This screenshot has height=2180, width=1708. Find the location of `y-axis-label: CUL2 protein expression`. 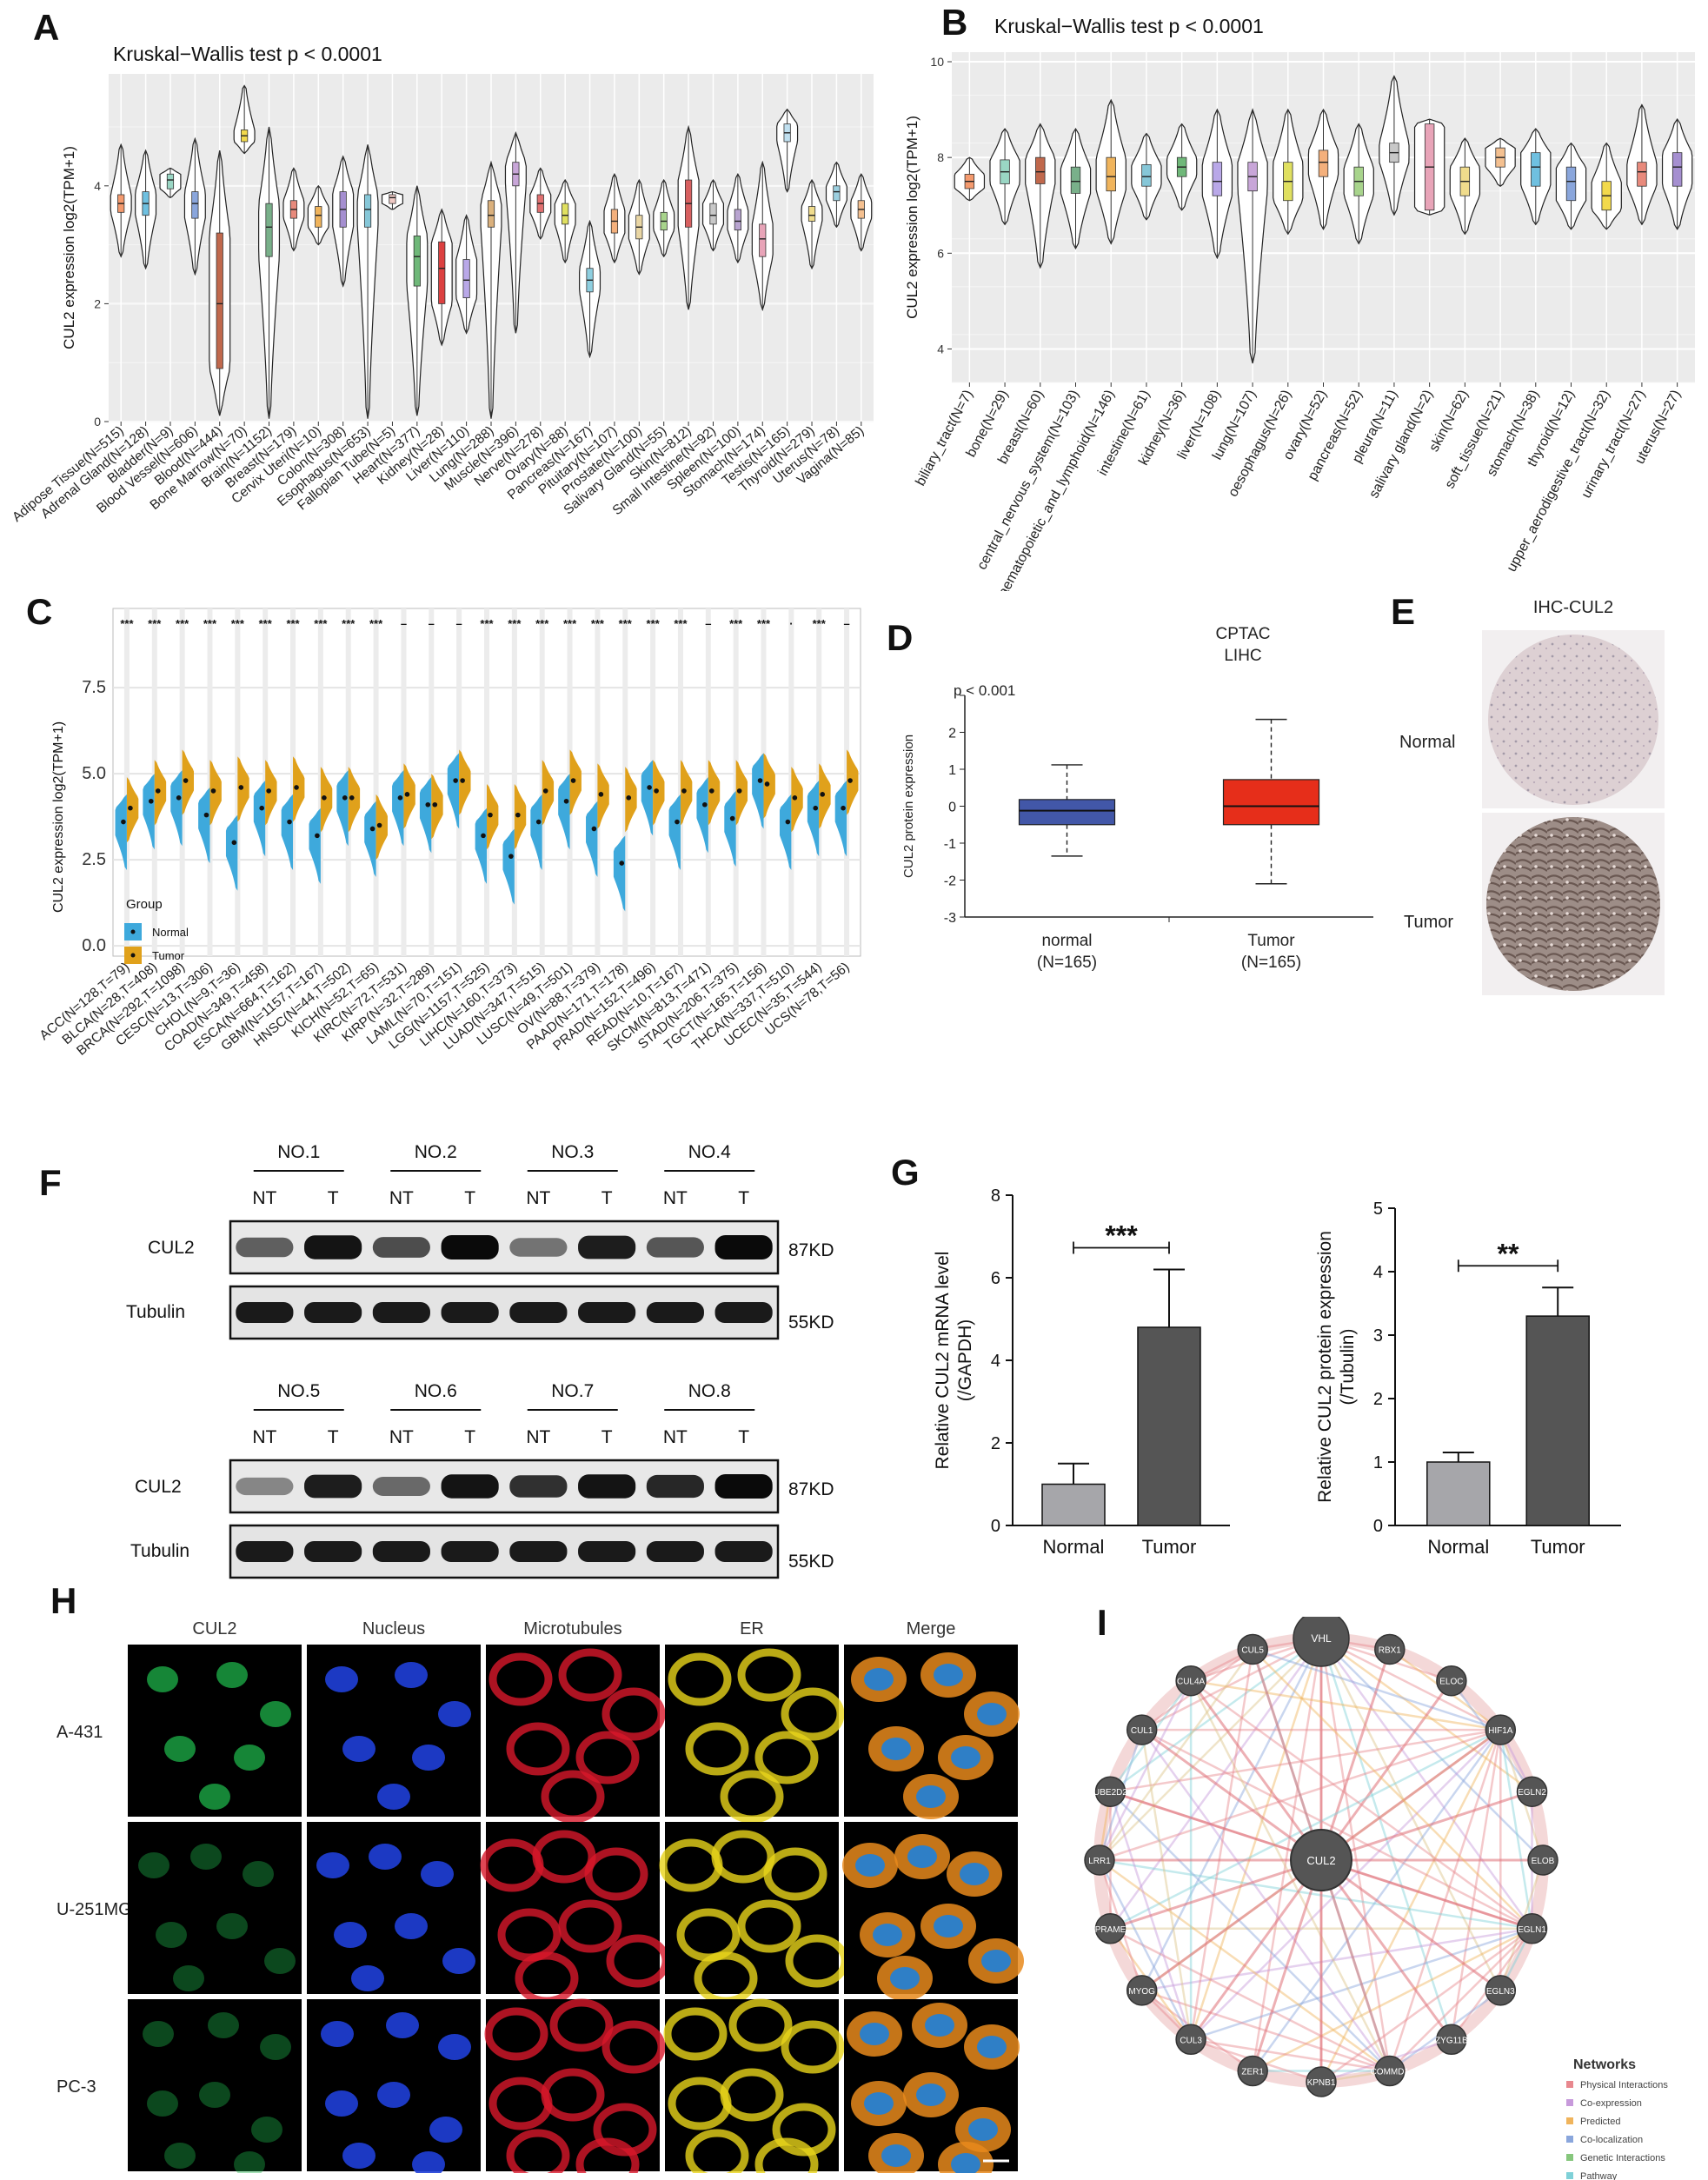

y-axis-label: CUL2 protein expression is located at coordinates (908, 806).